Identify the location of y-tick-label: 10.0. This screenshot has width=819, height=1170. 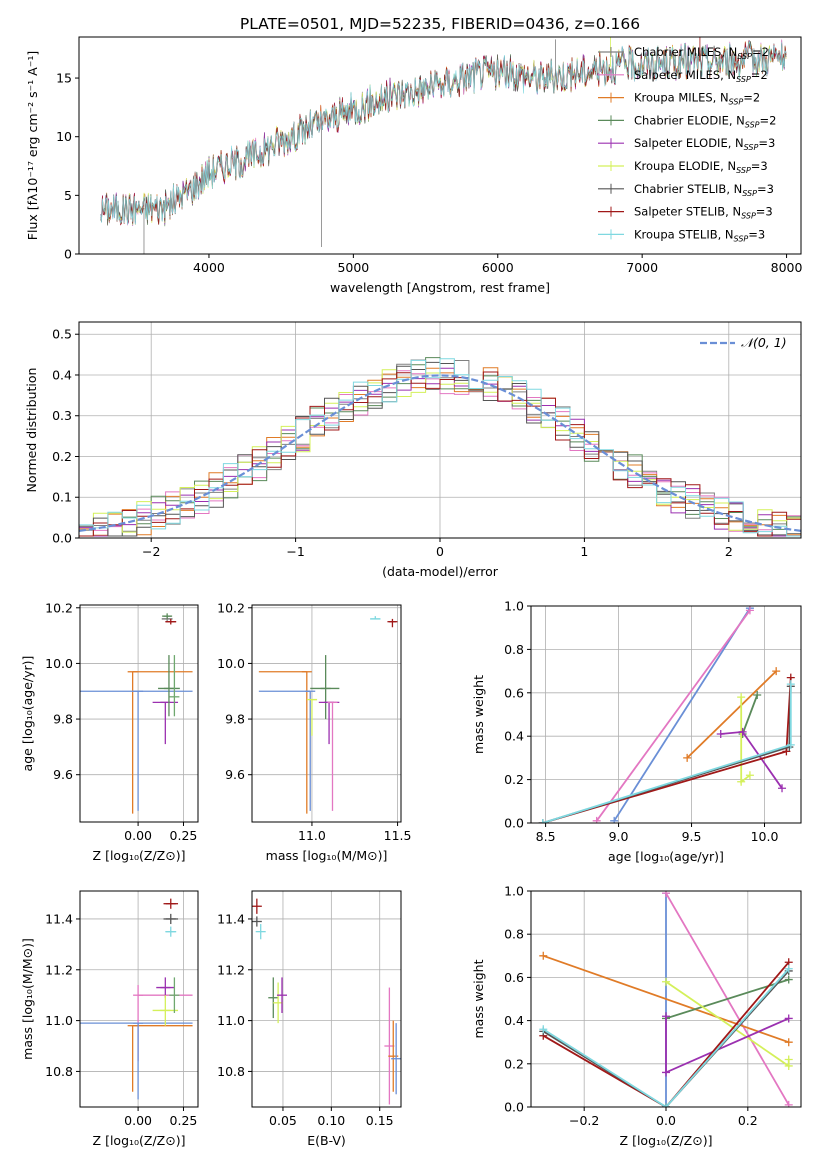
(231, 663).